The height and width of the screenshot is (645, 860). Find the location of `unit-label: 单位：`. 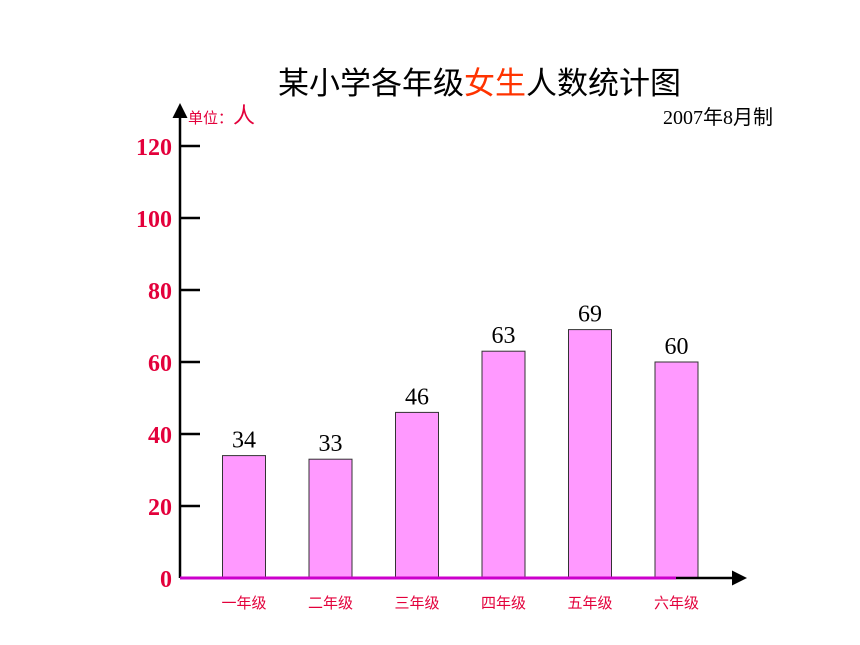

unit-label: 单位： is located at coordinates (211, 118).